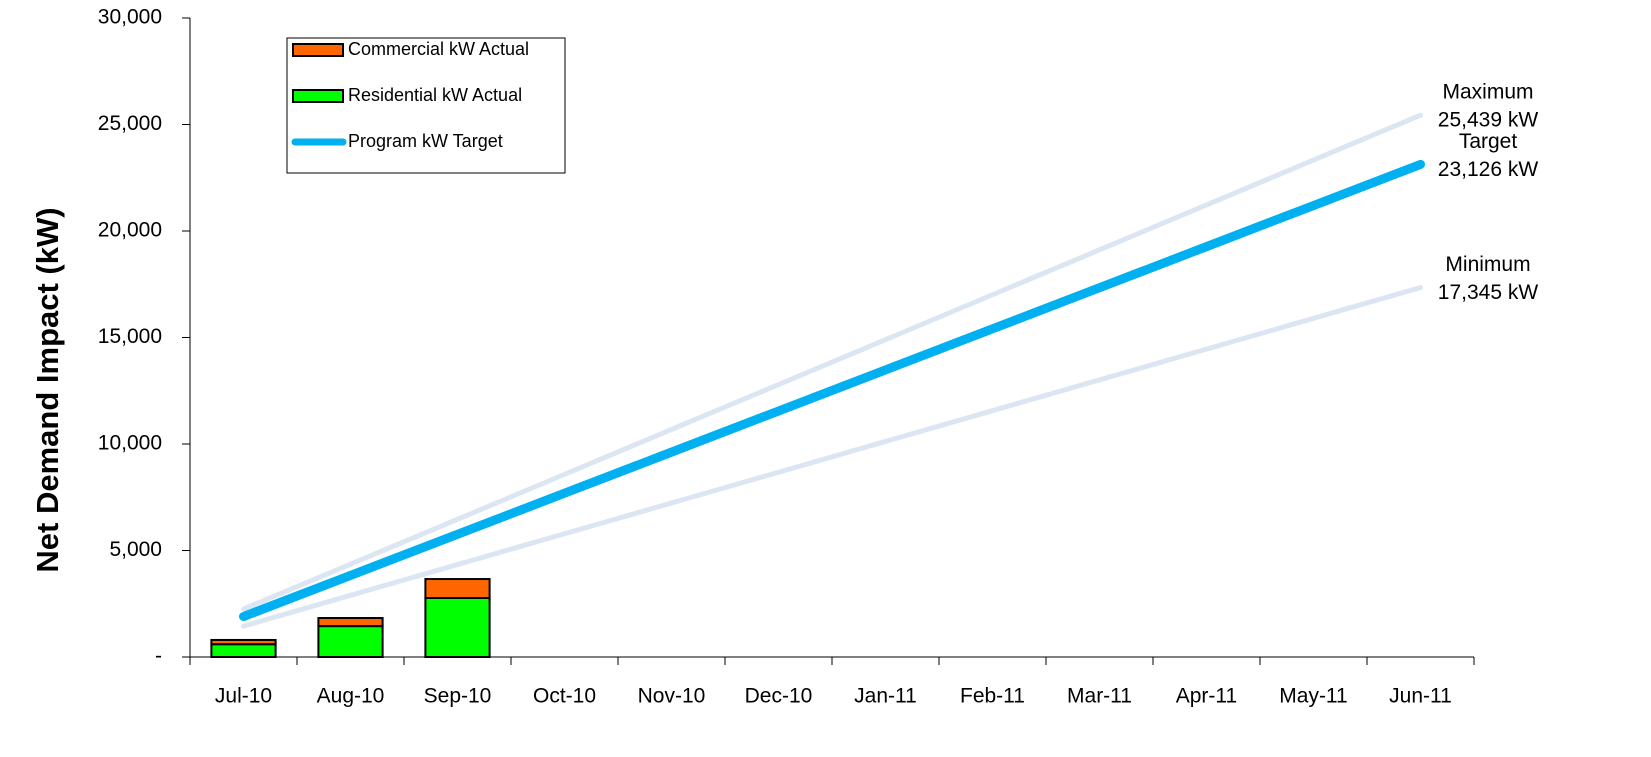 The height and width of the screenshot is (757, 1651). What do you see at coordinates (1206, 696) in the screenshot?
I see `x-tick-label: Apr-11` at bounding box center [1206, 696].